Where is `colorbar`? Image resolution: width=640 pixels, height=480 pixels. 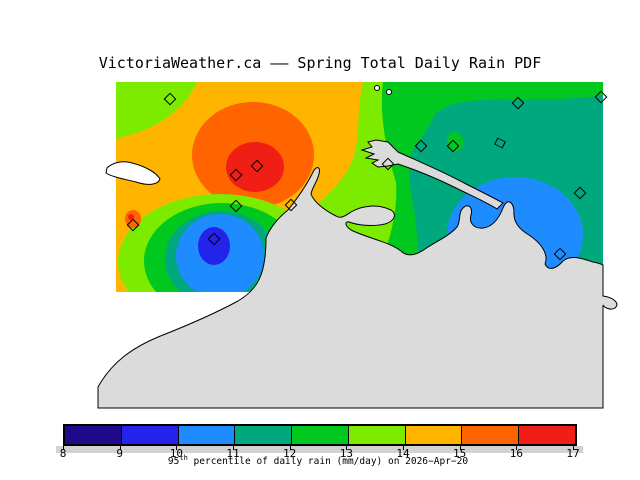
colorbar is located at coordinates (320, 435).